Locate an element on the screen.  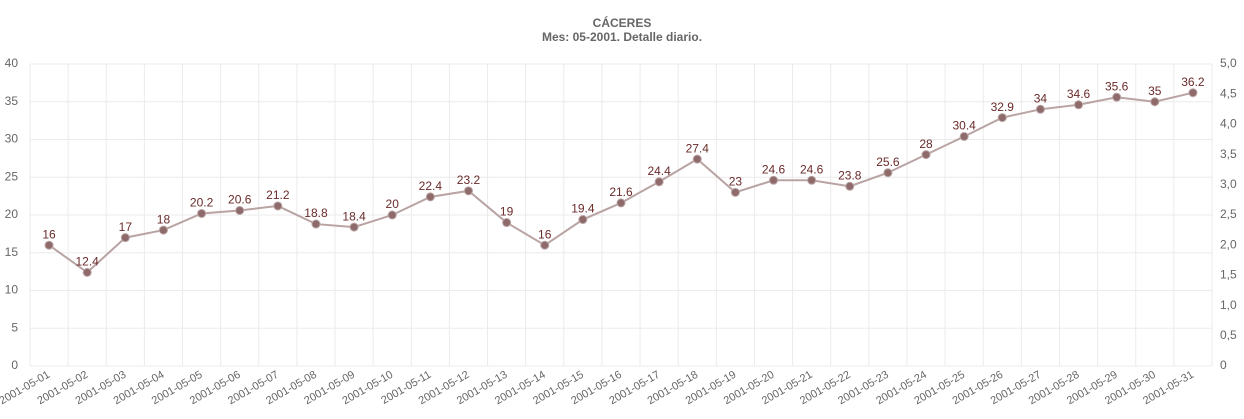
data-label: 32.9 is located at coordinates (1003, 107).